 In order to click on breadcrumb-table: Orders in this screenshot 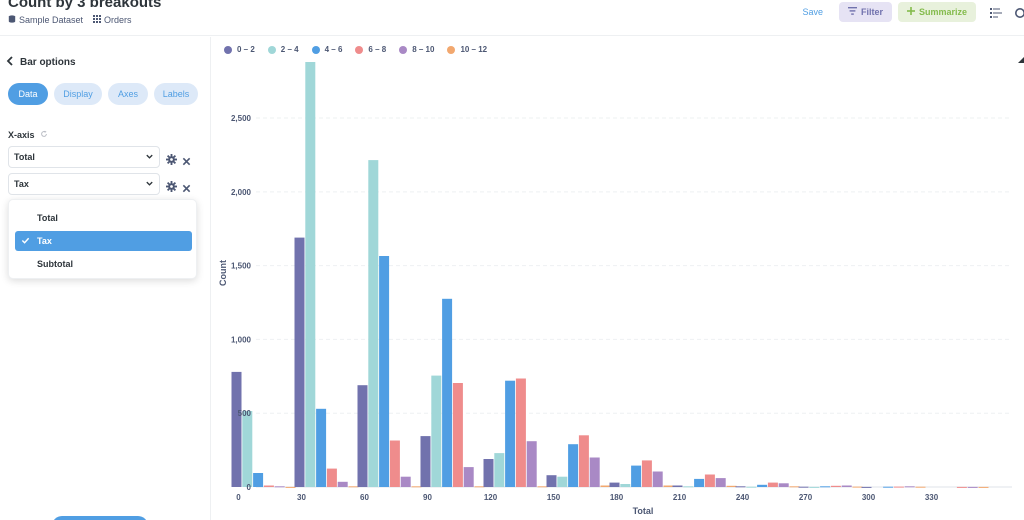, I will do `click(112, 20)`.